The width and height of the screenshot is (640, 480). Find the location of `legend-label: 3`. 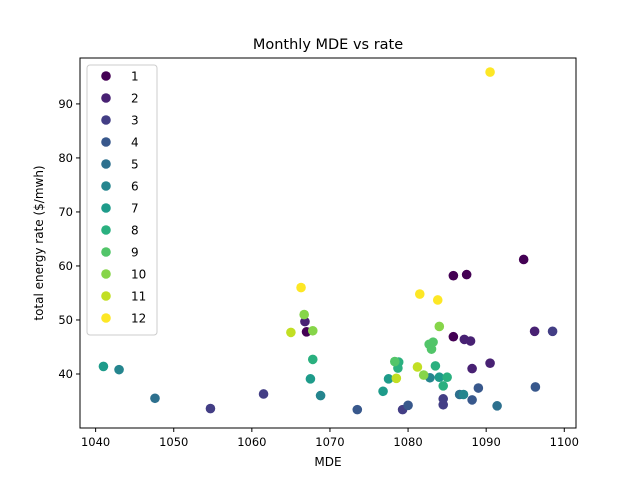

legend-label: 3 is located at coordinates (135, 121).